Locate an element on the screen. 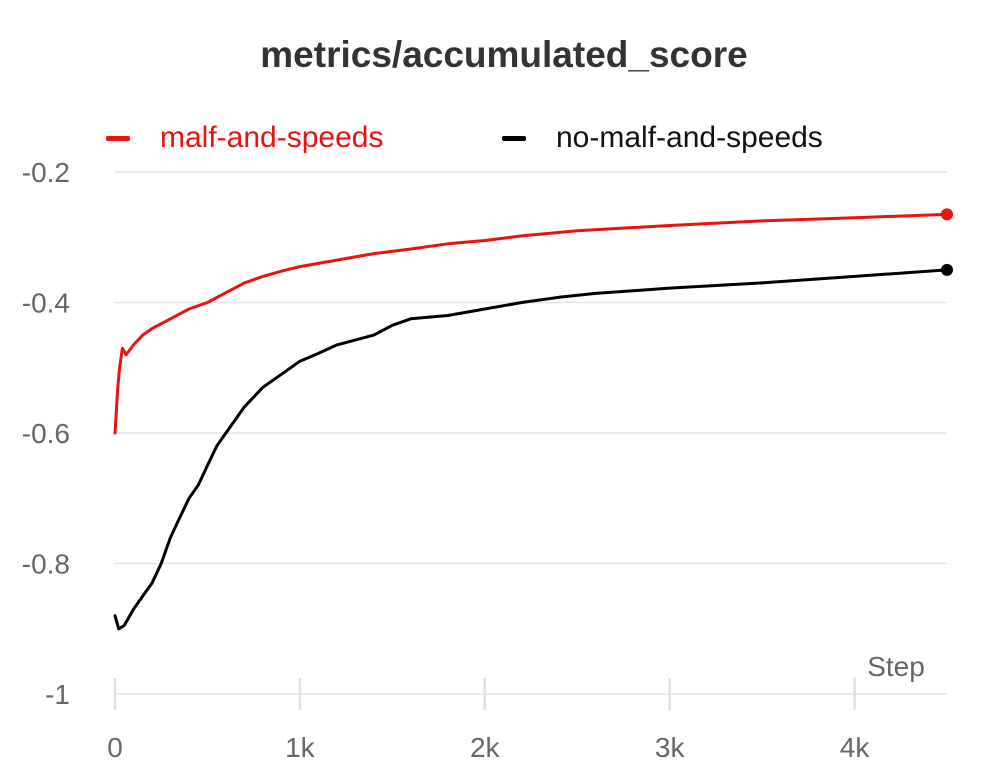 This screenshot has height=783, width=1008. legend-item-malf-and-speeds: malf-and-speeds is located at coordinates (244, 138).